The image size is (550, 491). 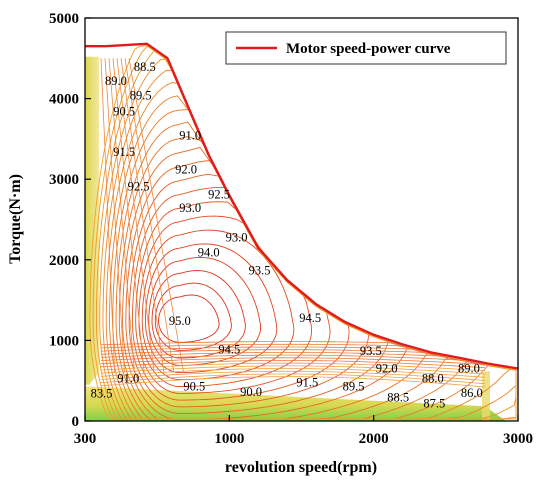 I want to click on y-tick-label: 5000, so click(x=64, y=19).